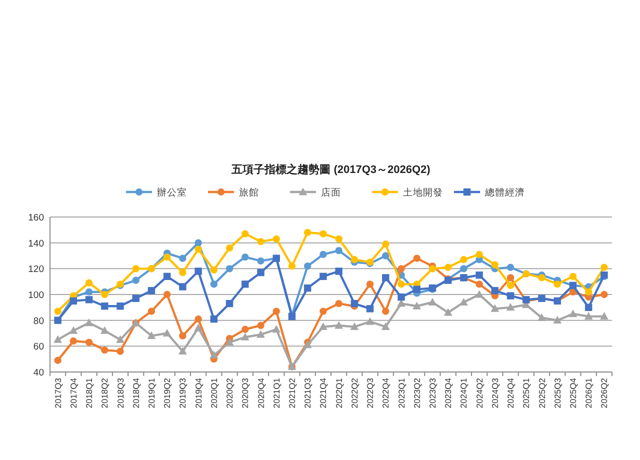 The width and height of the screenshot is (640, 460). What do you see at coordinates (573, 393) in the screenshot?
I see `x-tick-label: 2025Q4` at bounding box center [573, 393].